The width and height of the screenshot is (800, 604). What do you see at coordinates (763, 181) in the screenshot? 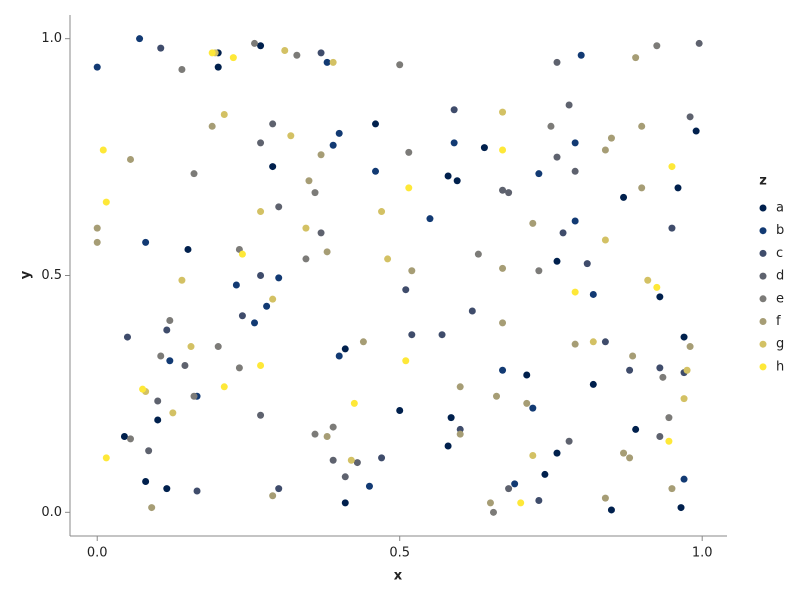
I see `legend-title: z` at bounding box center [763, 181].